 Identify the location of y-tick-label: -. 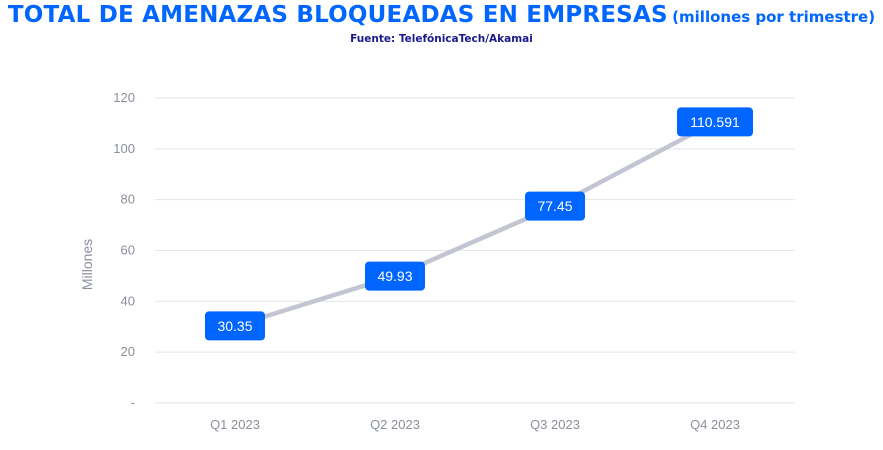
(133, 402).